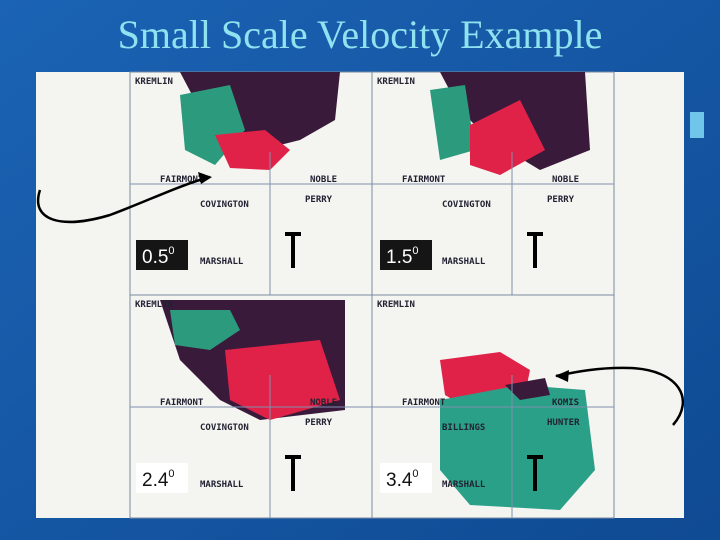 This screenshot has height=540, width=720. I want to click on place-name: BILLINGS, so click(463, 428).